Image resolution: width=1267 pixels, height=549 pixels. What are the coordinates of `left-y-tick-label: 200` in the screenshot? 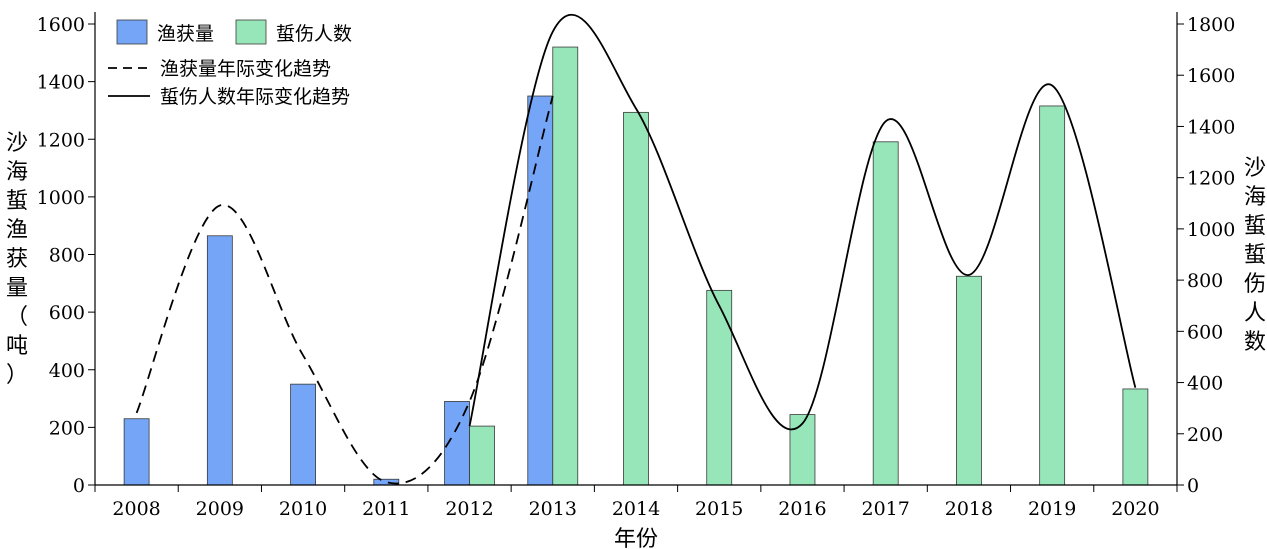 It's located at (67, 428).